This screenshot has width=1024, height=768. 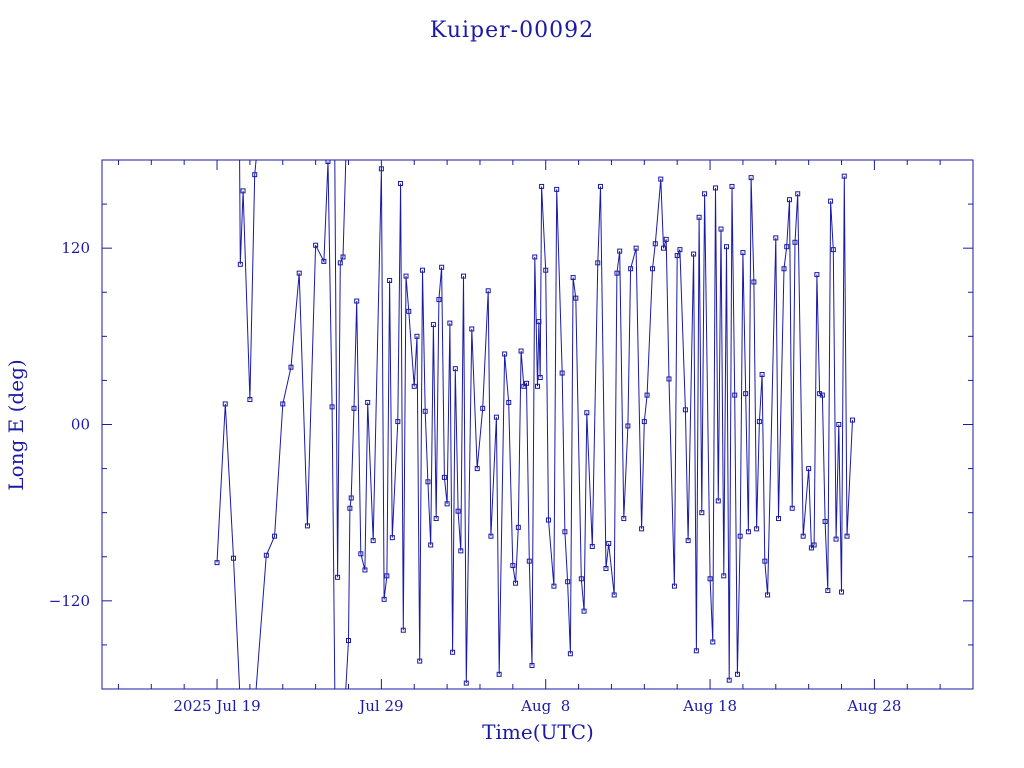 I want to click on y-tick-label: 120, so click(x=75, y=248).